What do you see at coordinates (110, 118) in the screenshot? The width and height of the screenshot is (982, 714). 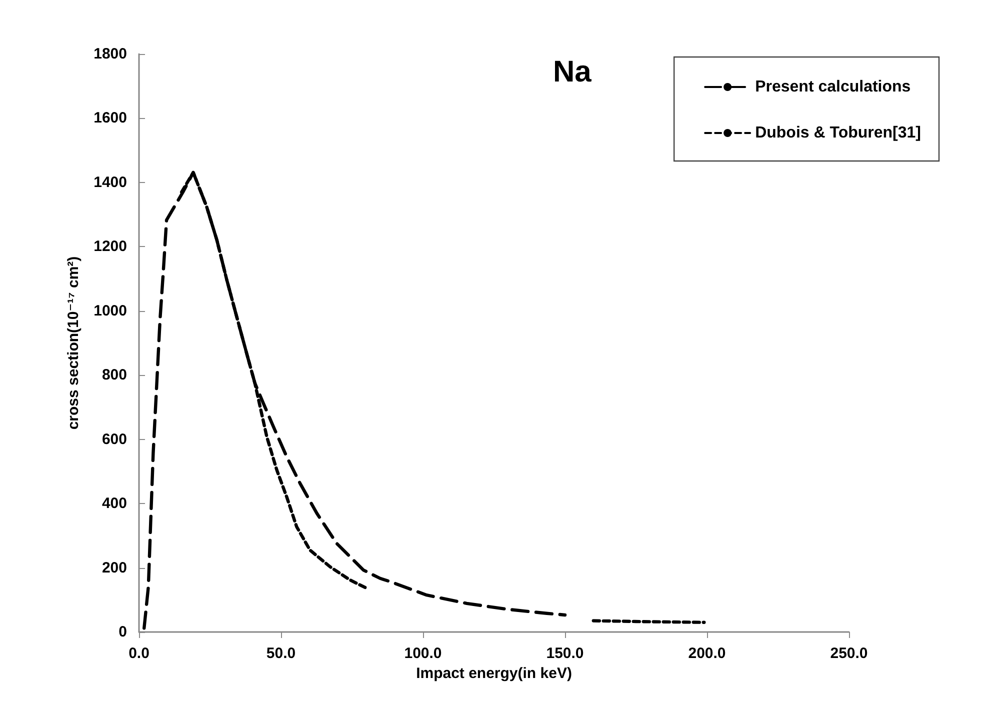 I see `y-tick-label: 1600` at bounding box center [110, 118].